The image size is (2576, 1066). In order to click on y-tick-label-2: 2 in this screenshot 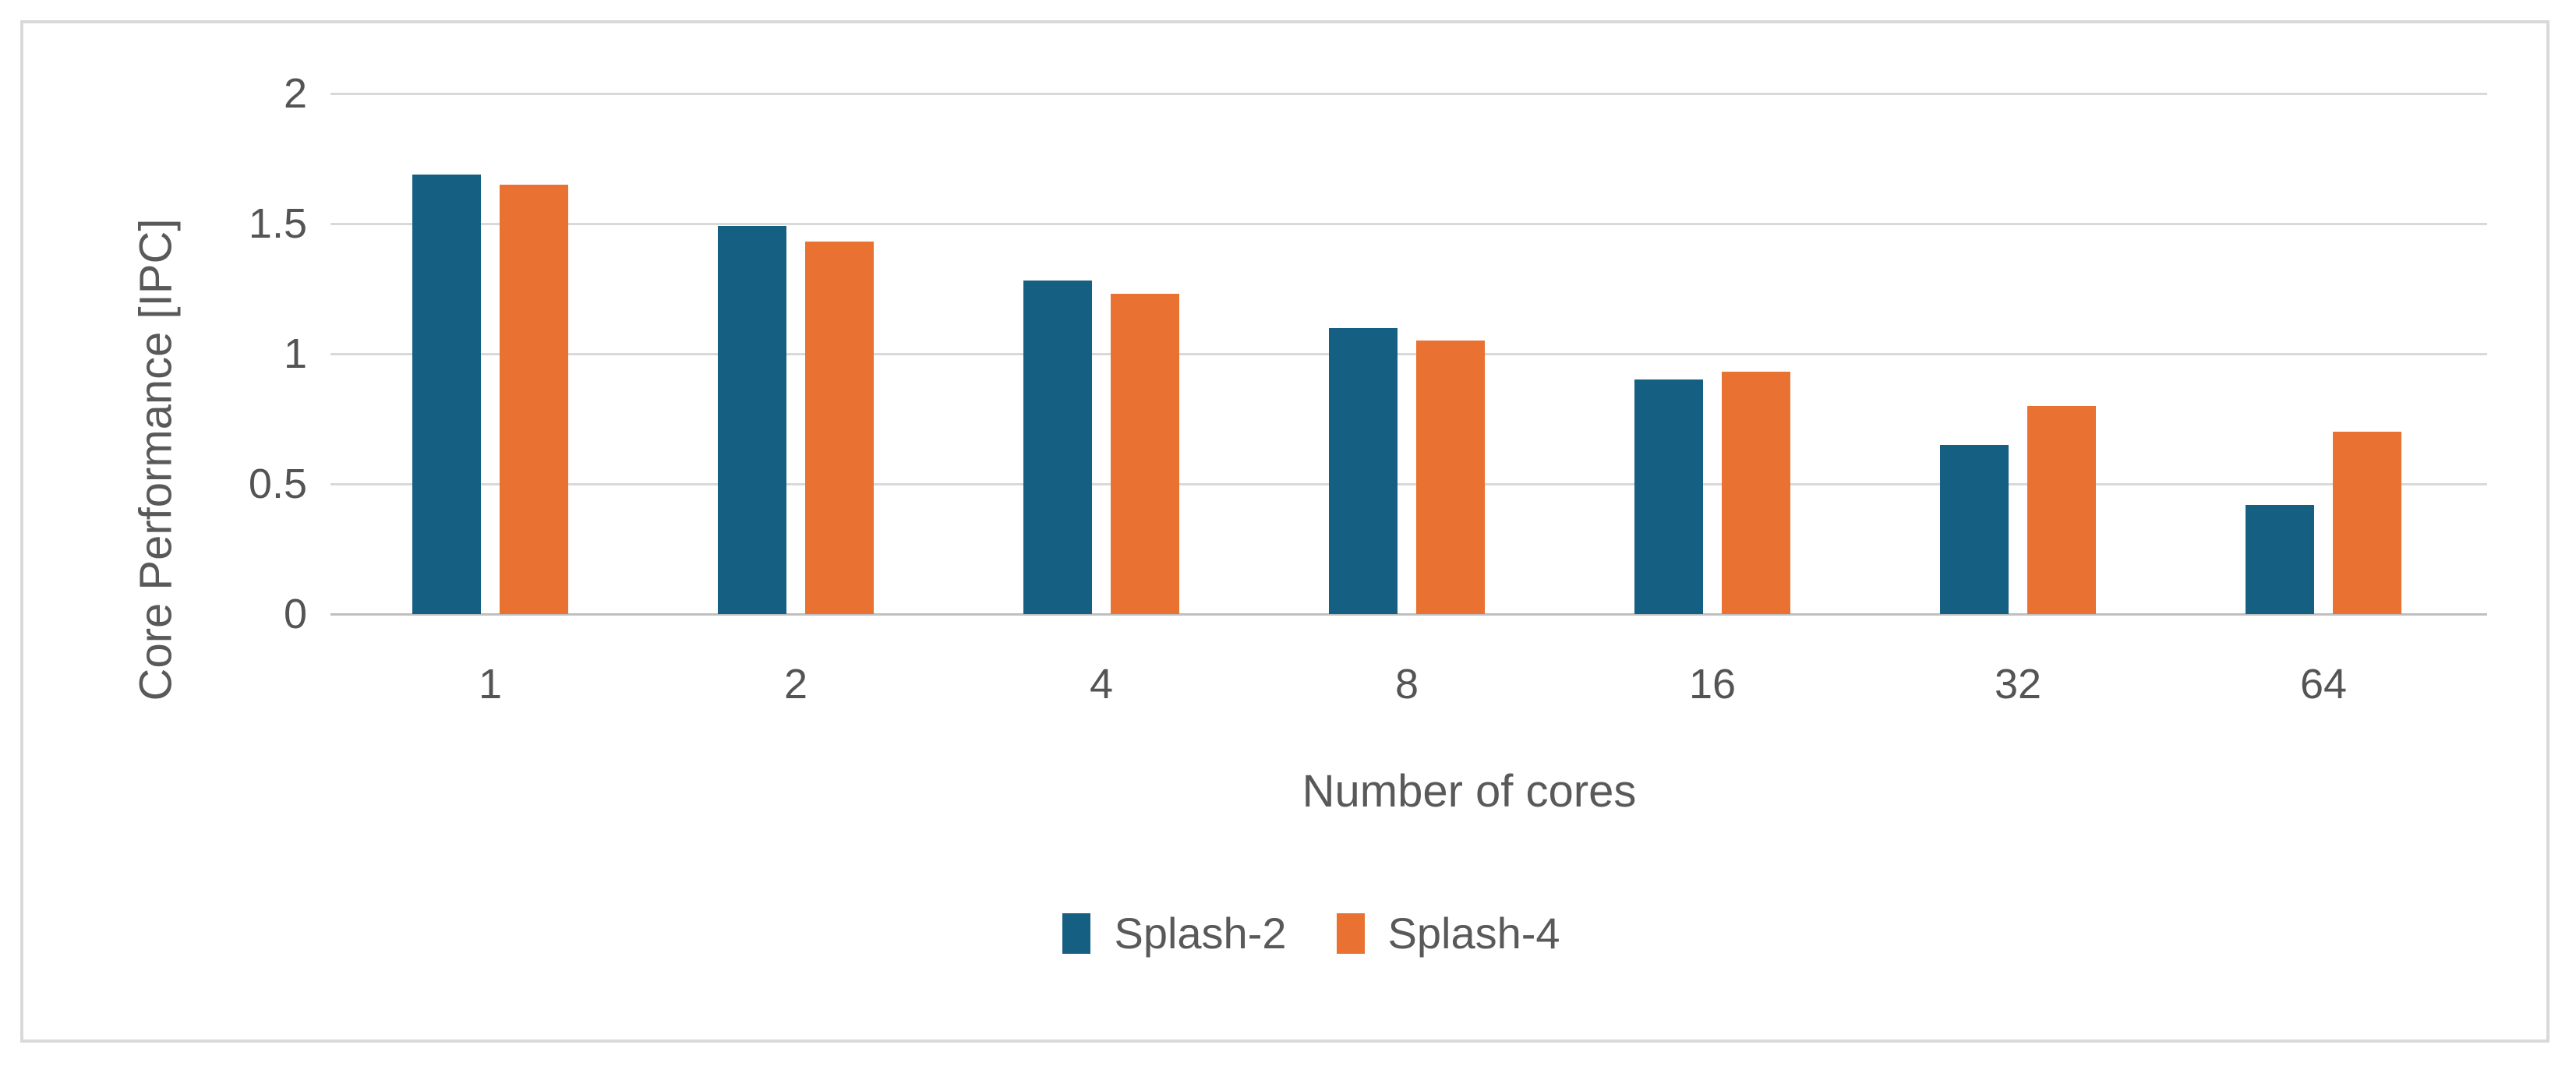, I will do `click(295, 94)`.